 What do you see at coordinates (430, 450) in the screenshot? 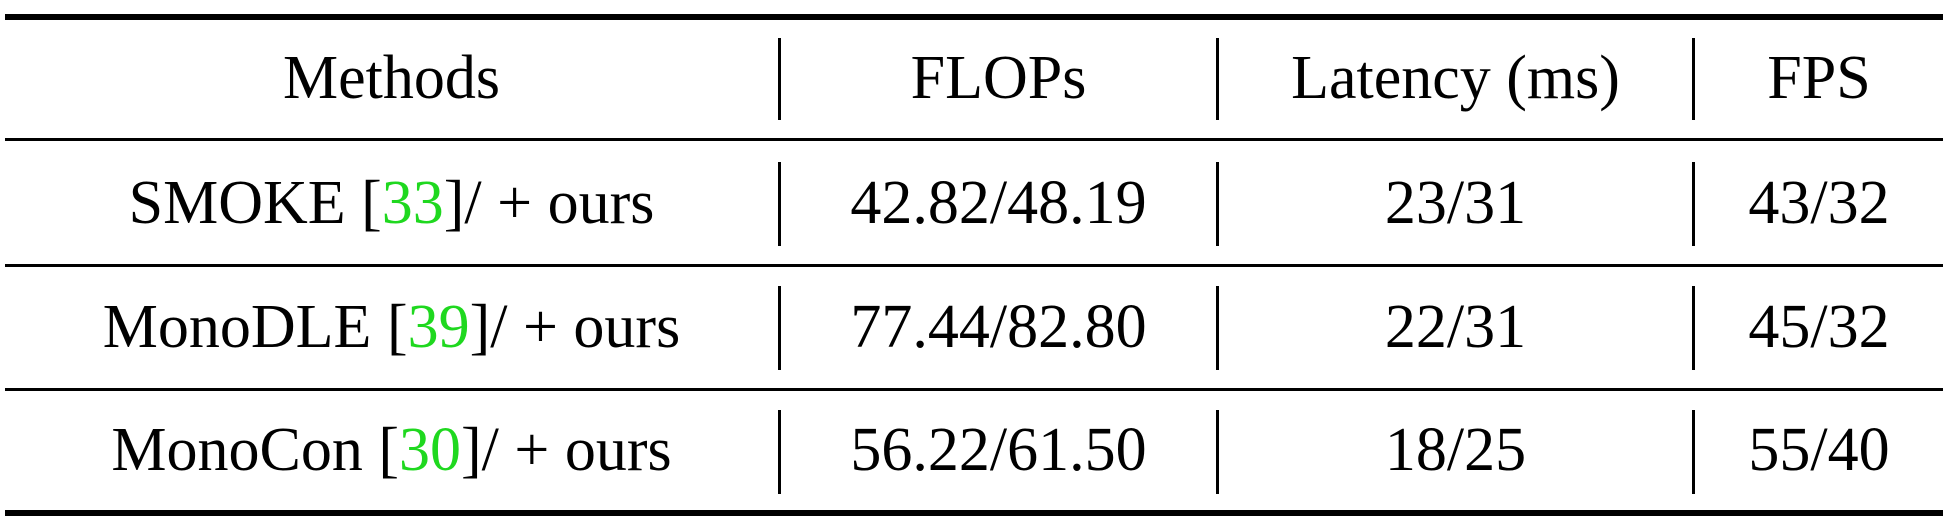
I see `citation-link: 30` at bounding box center [430, 450].